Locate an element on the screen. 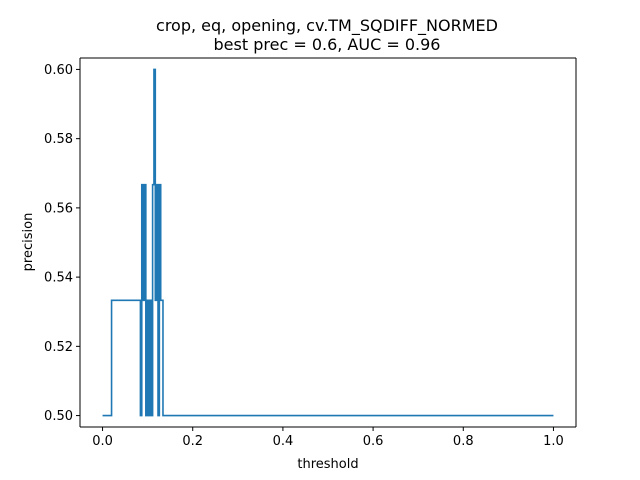  chart-subtitle: best prec = 0.6, AUC = 0.96 is located at coordinates (327, 44).